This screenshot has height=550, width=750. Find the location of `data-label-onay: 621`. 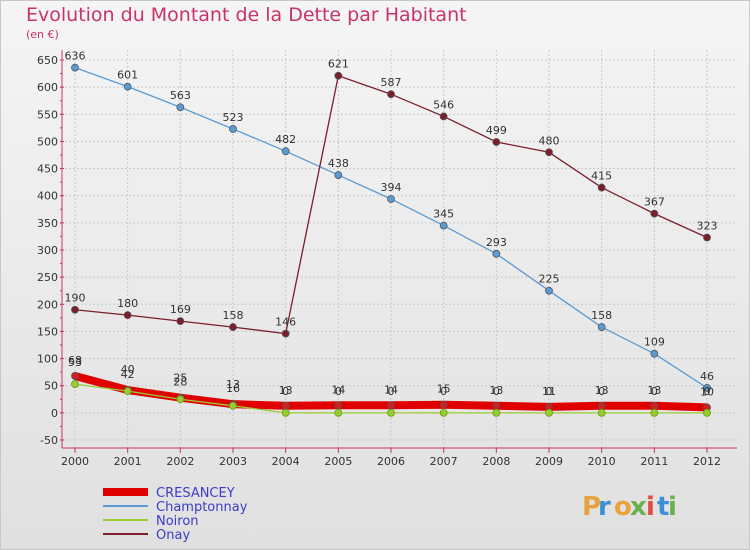

data-label-onay: 621 is located at coordinates (338, 64).